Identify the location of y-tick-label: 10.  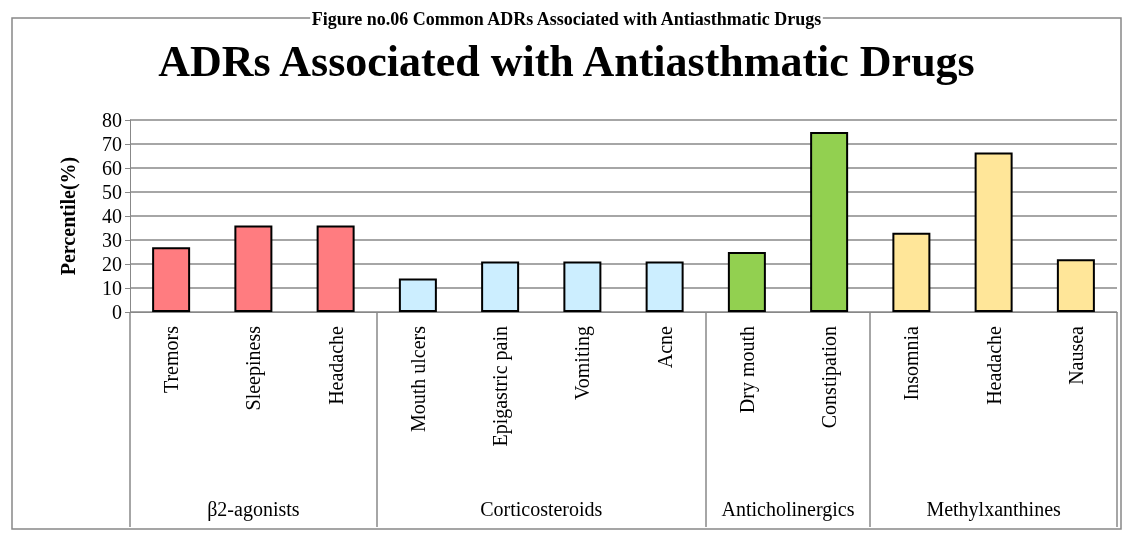
(112, 288).